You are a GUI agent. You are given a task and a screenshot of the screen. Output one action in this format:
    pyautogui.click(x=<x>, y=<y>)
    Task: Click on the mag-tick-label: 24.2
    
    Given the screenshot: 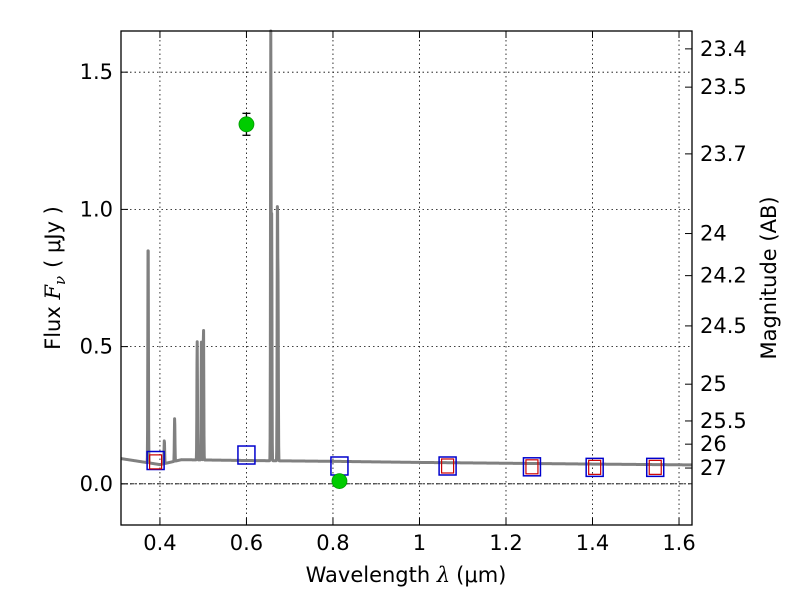 What is the action you would take?
    pyautogui.click(x=723, y=276)
    